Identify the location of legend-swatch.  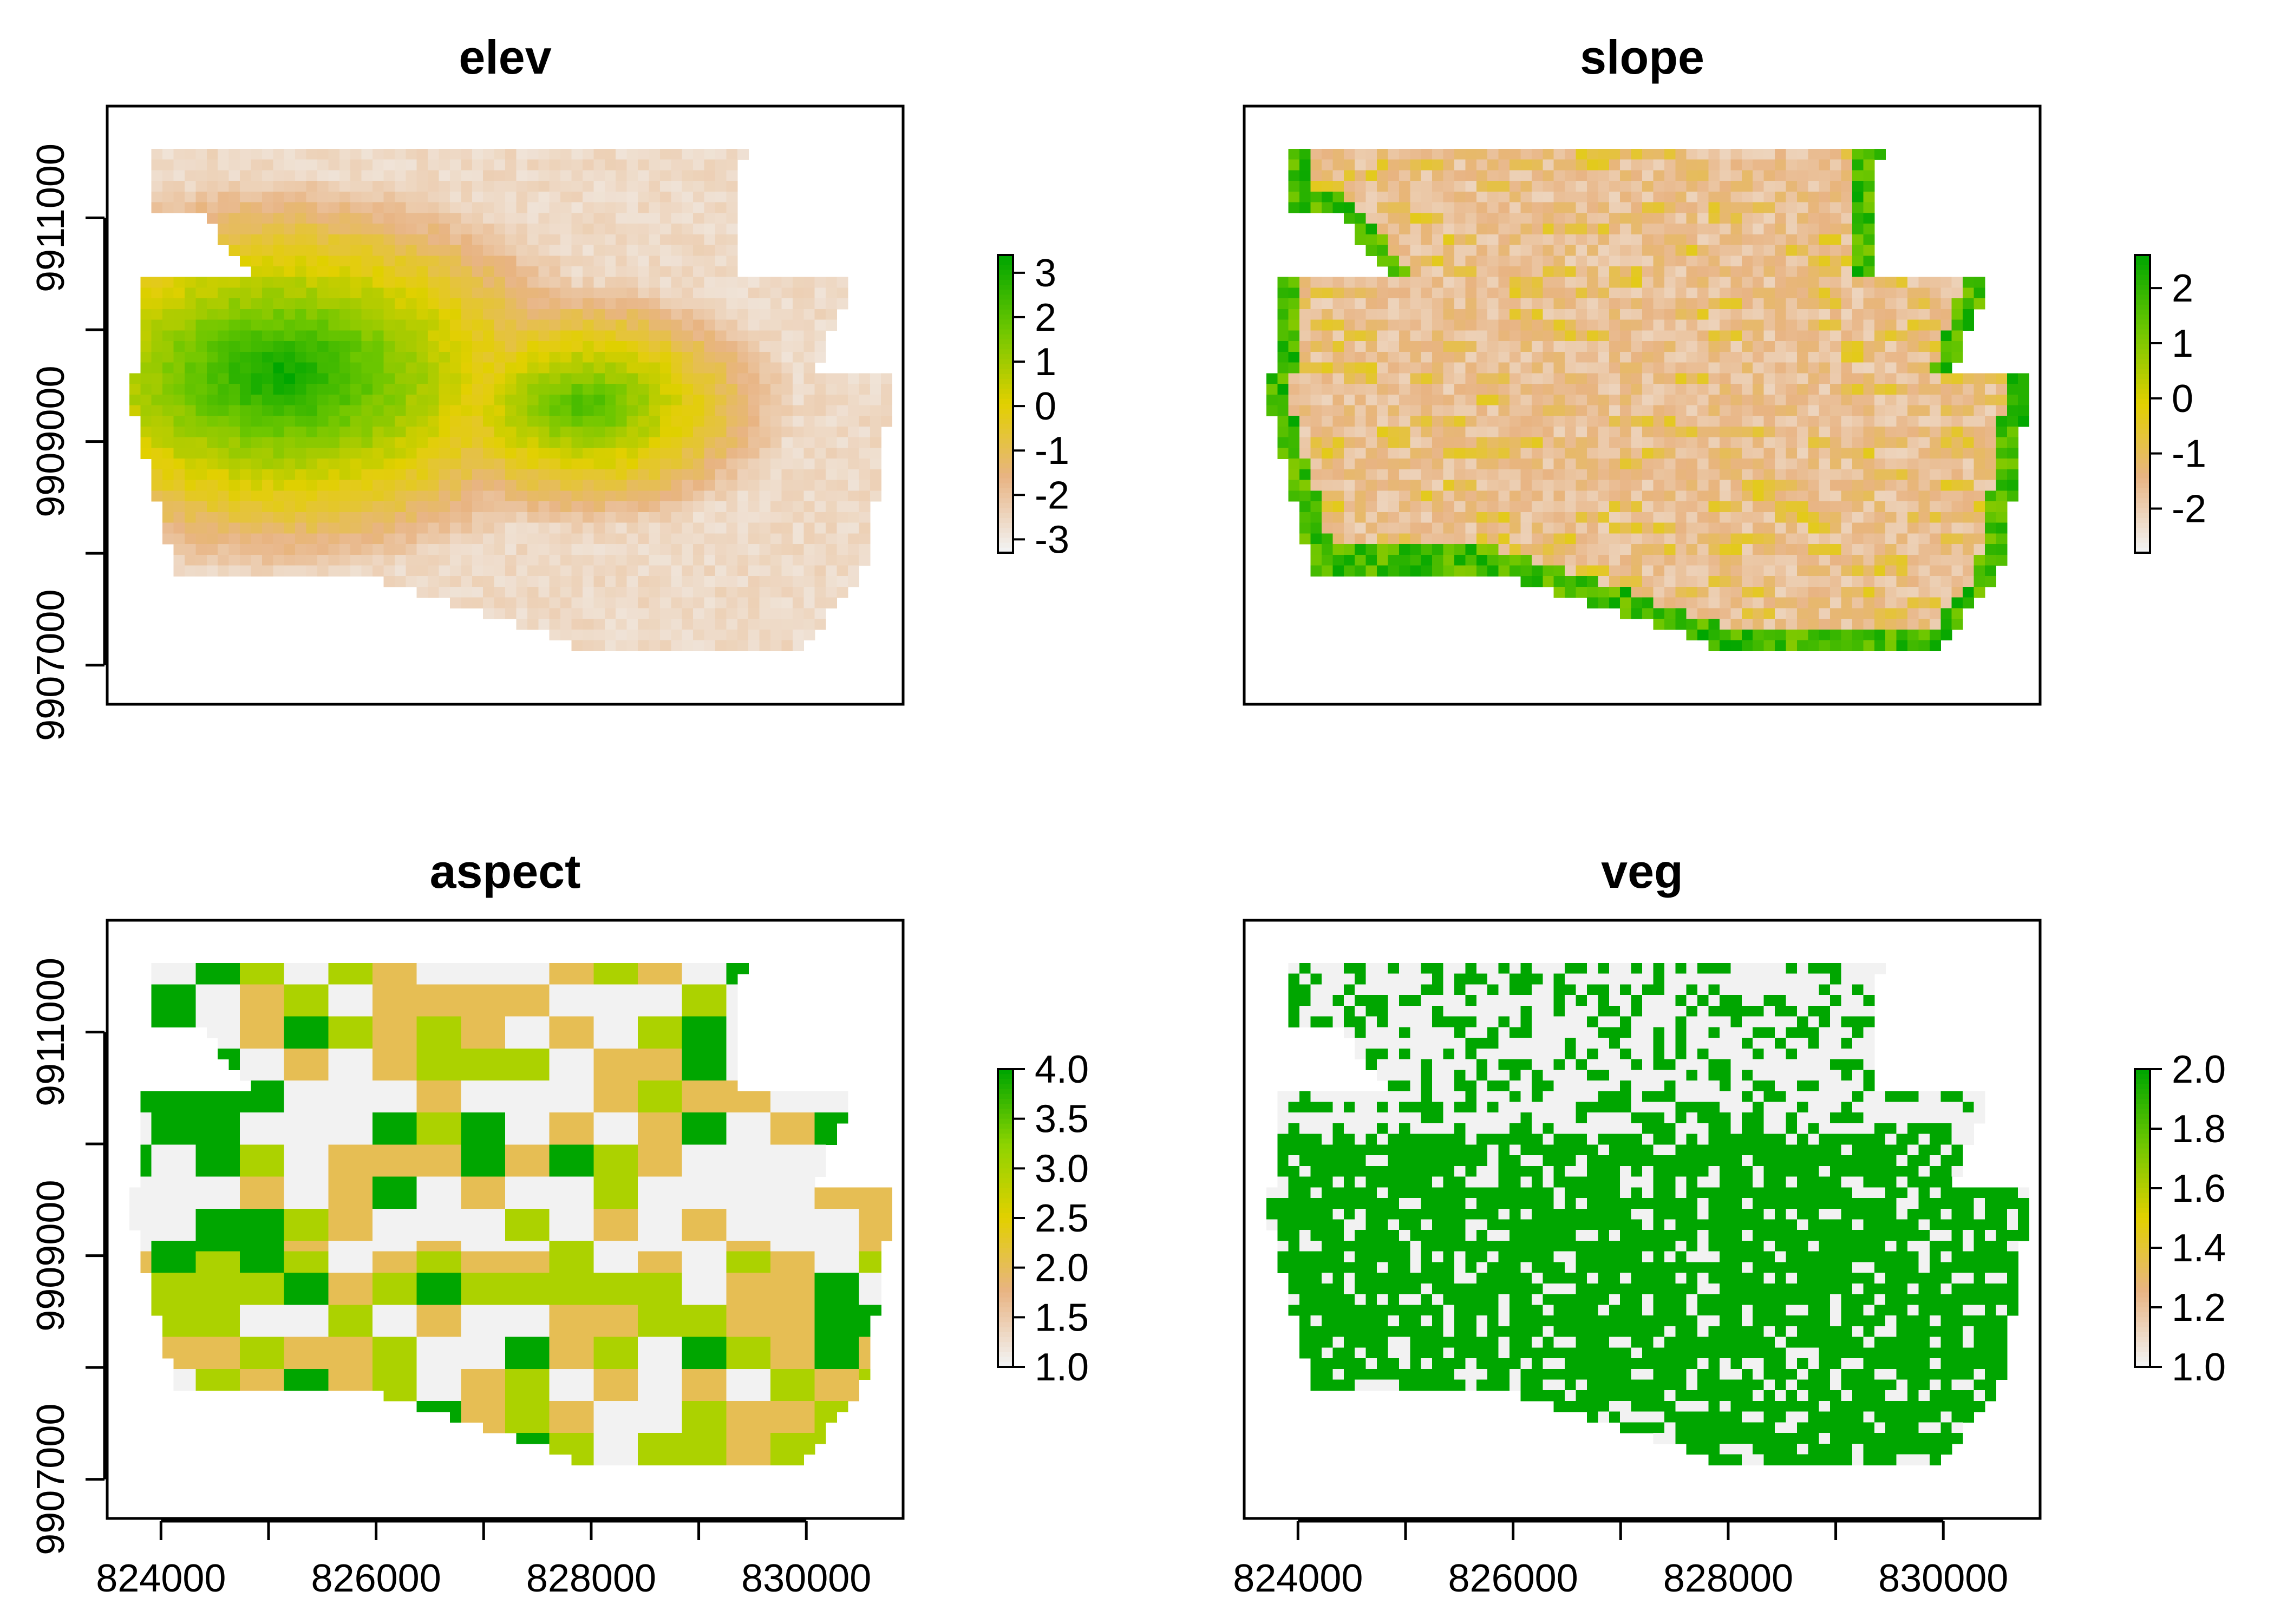
(1006, 263).